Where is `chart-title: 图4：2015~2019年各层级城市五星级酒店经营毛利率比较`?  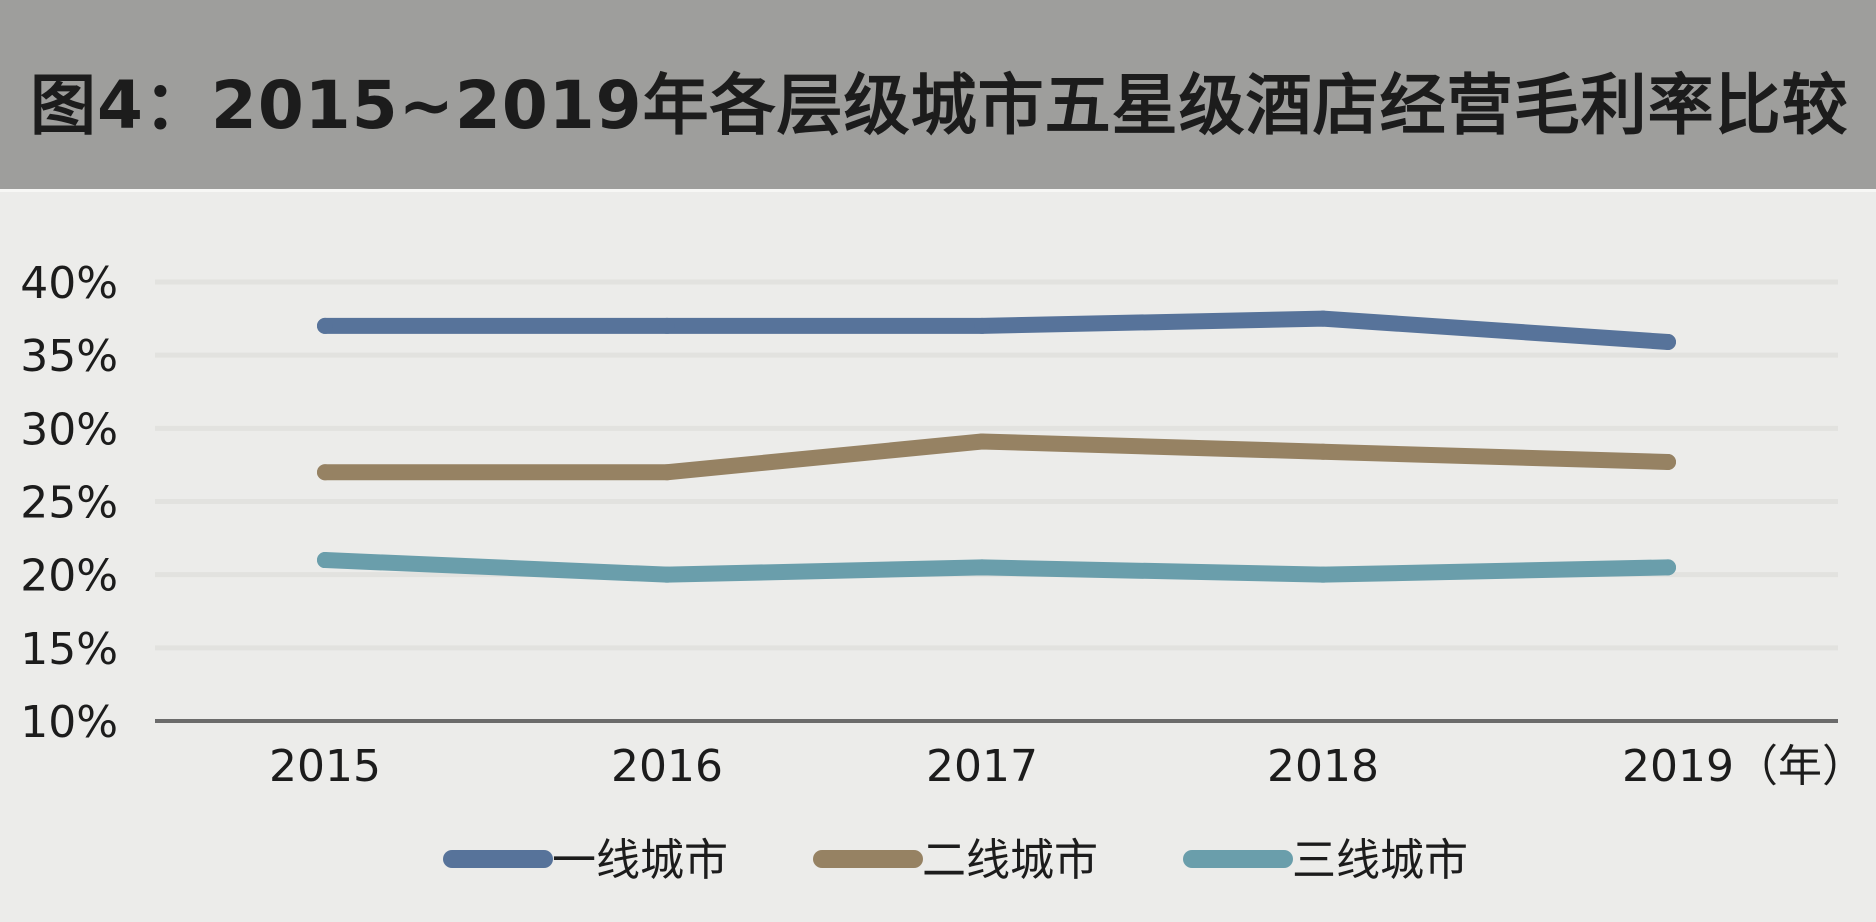
chart-title: 图4：2015~2019年各层级城市五星级酒店经营毛利率比较 is located at coordinates (939, 105).